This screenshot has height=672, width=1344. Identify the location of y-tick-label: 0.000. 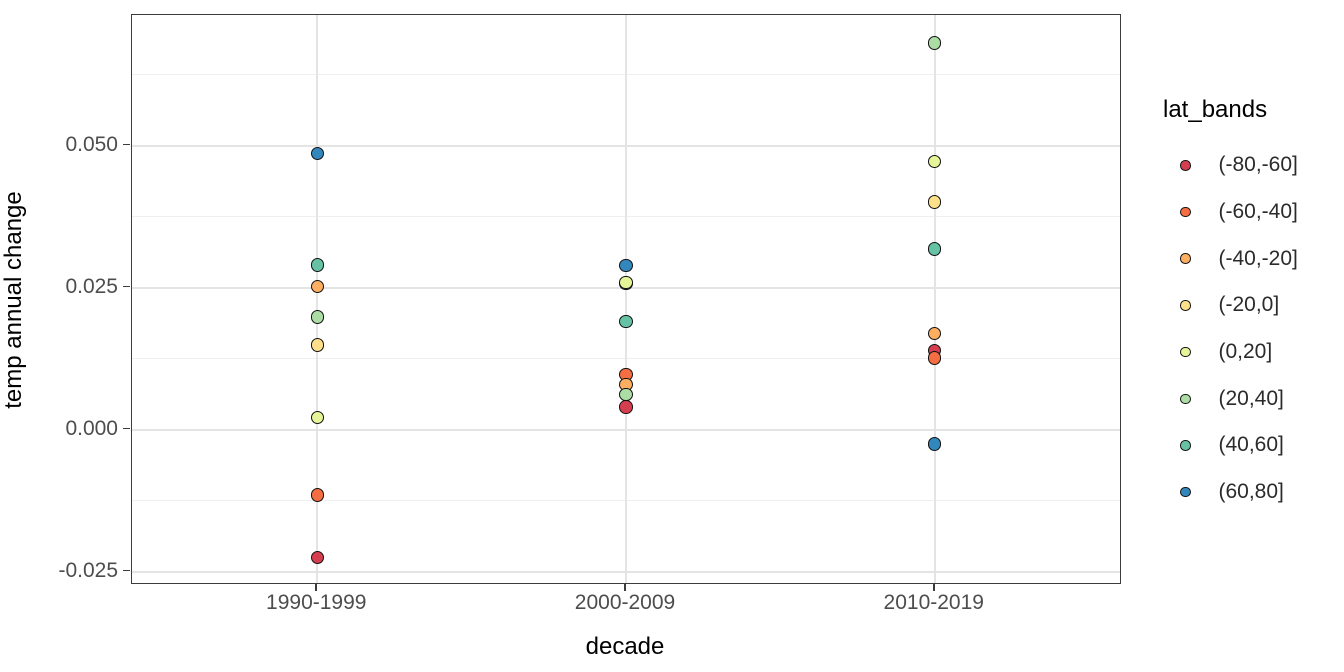
(91, 429).